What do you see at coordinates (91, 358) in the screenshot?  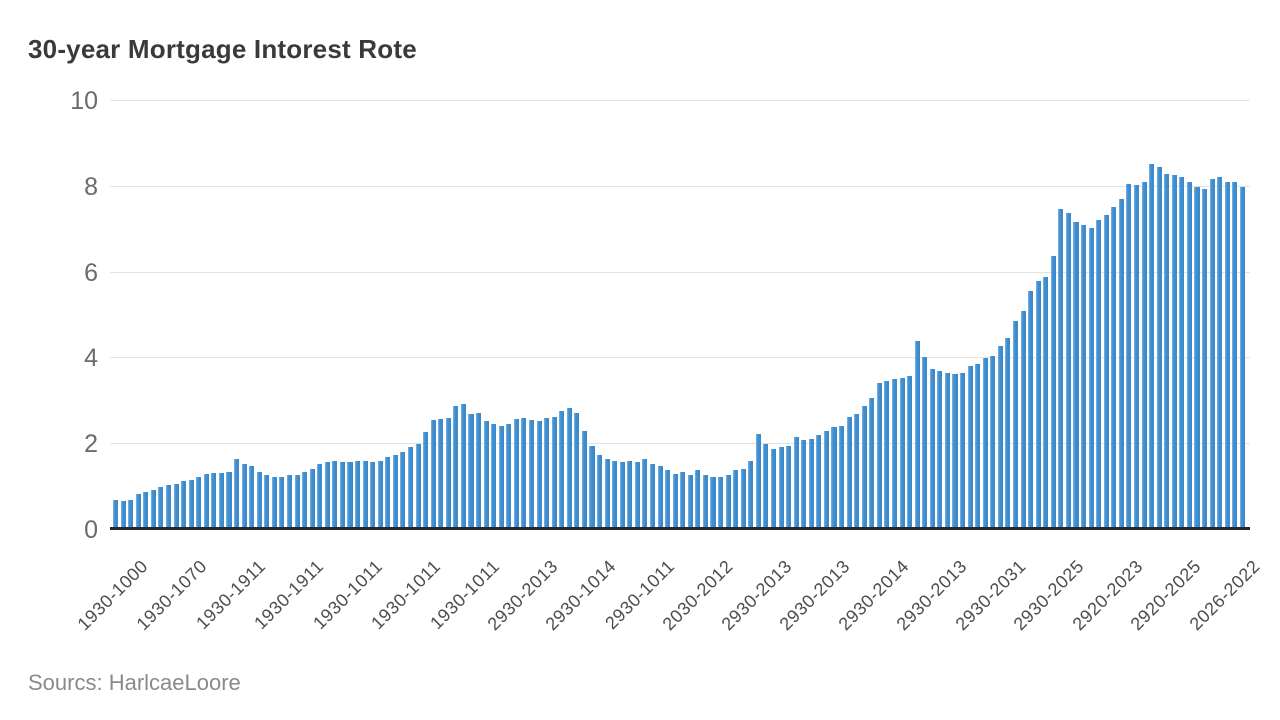 I see `y-tick-label: 4` at bounding box center [91, 358].